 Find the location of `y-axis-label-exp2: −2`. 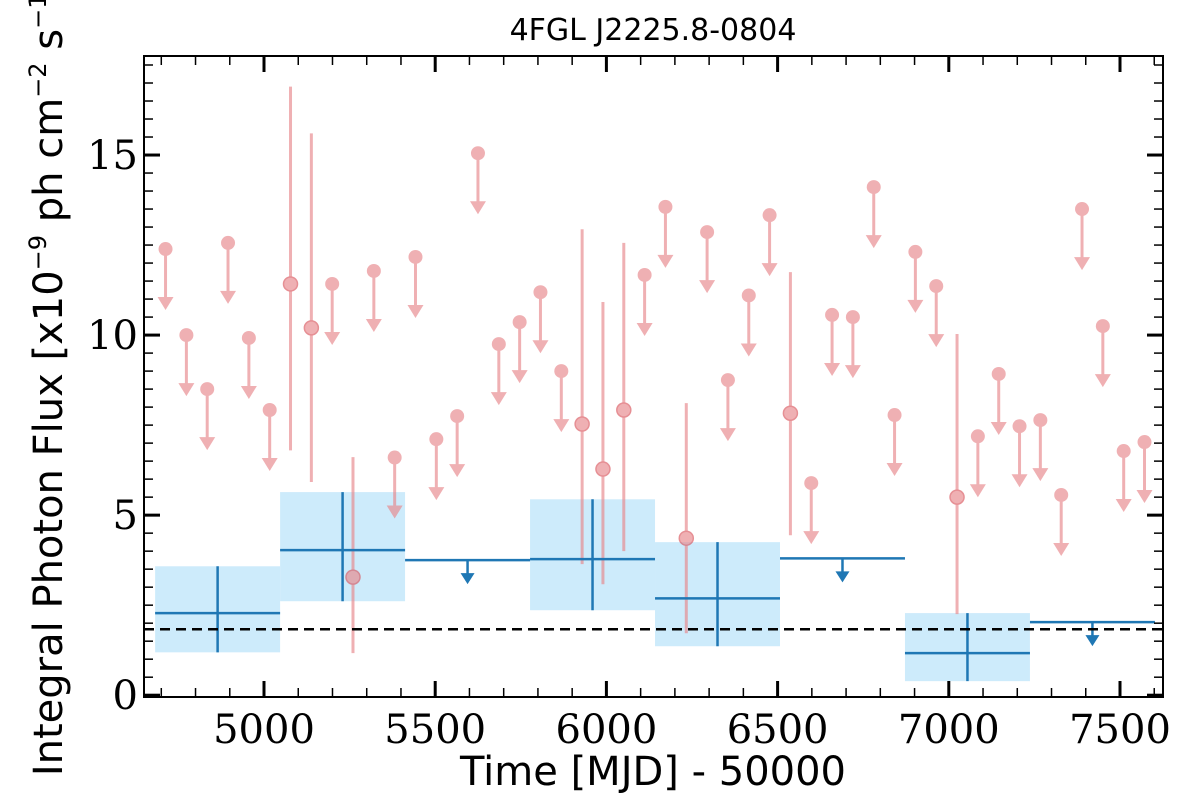

y-axis-label-exp2: −2 is located at coordinates (38, 79).